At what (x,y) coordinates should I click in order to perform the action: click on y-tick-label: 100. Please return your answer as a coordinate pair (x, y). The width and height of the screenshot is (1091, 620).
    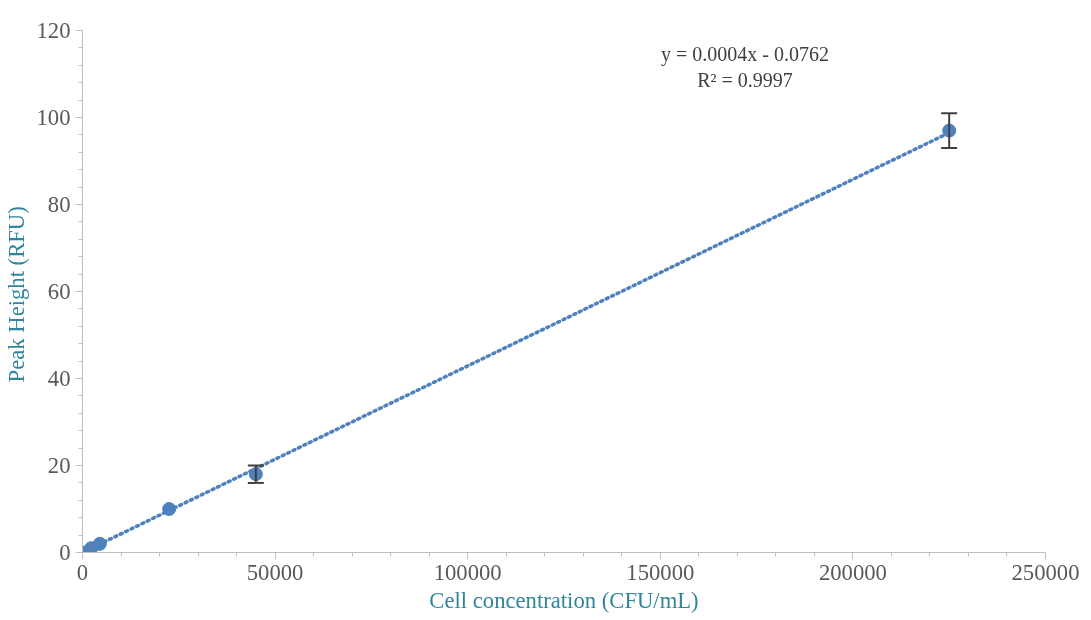
    Looking at the image, I should click on (53, 117).